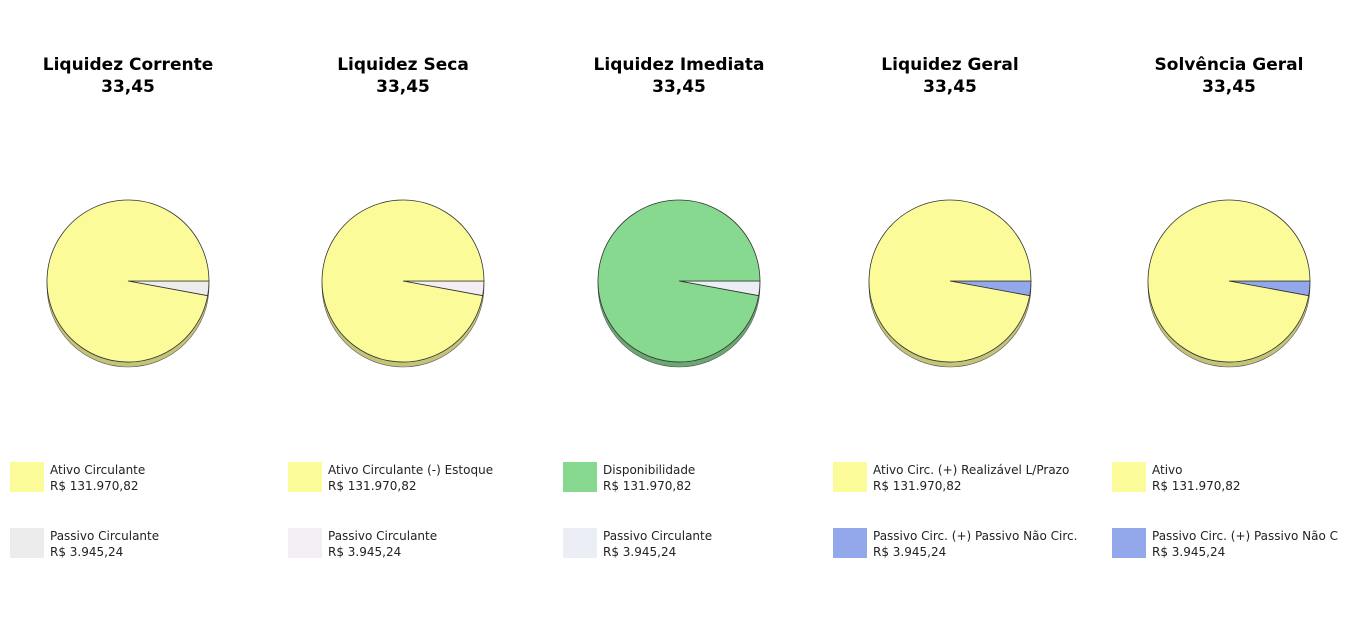 The image size is (1367, 643). Describe the element at coordinates (971, 470) in the screenshot. I see `legend-label: Ativo Circ. (+) Realizável L/Prazo` at that location.